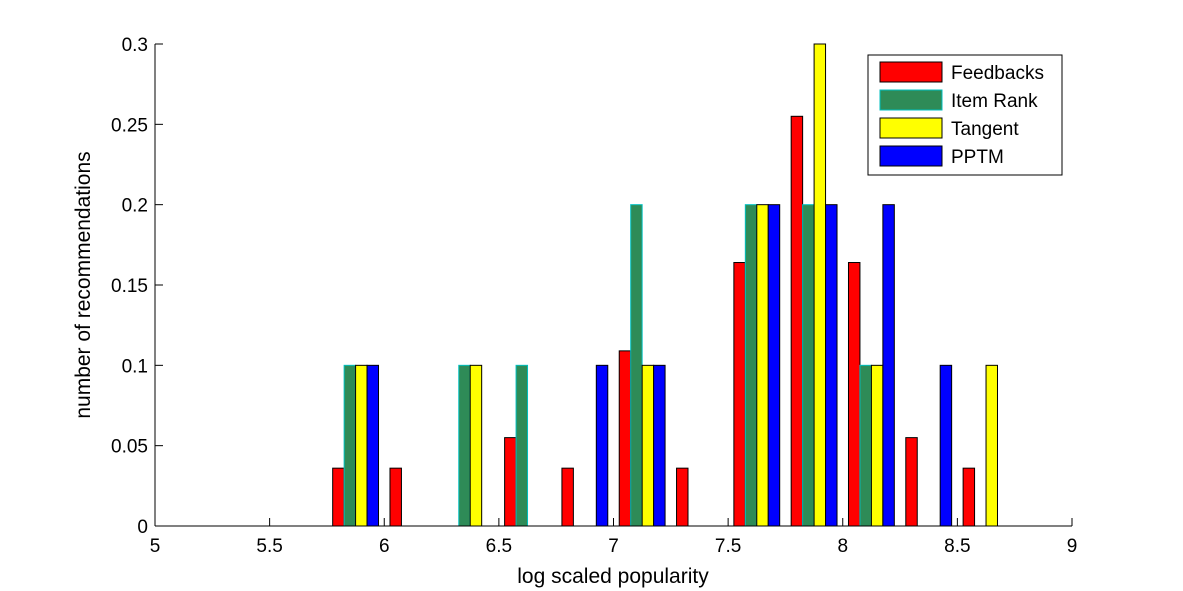  I want to click on legend-label: Tangent, so click(985, 129).